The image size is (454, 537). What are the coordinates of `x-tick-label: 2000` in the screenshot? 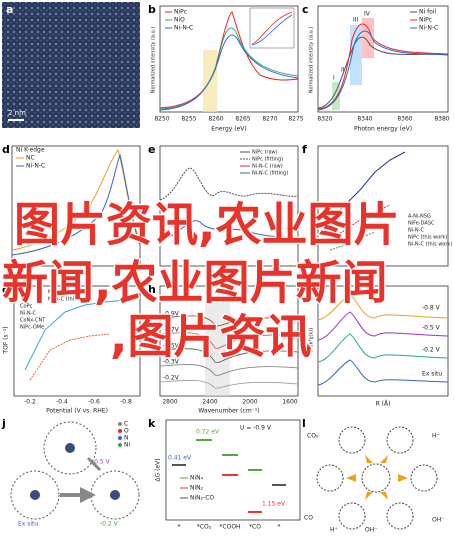 It's located at (249, 402).